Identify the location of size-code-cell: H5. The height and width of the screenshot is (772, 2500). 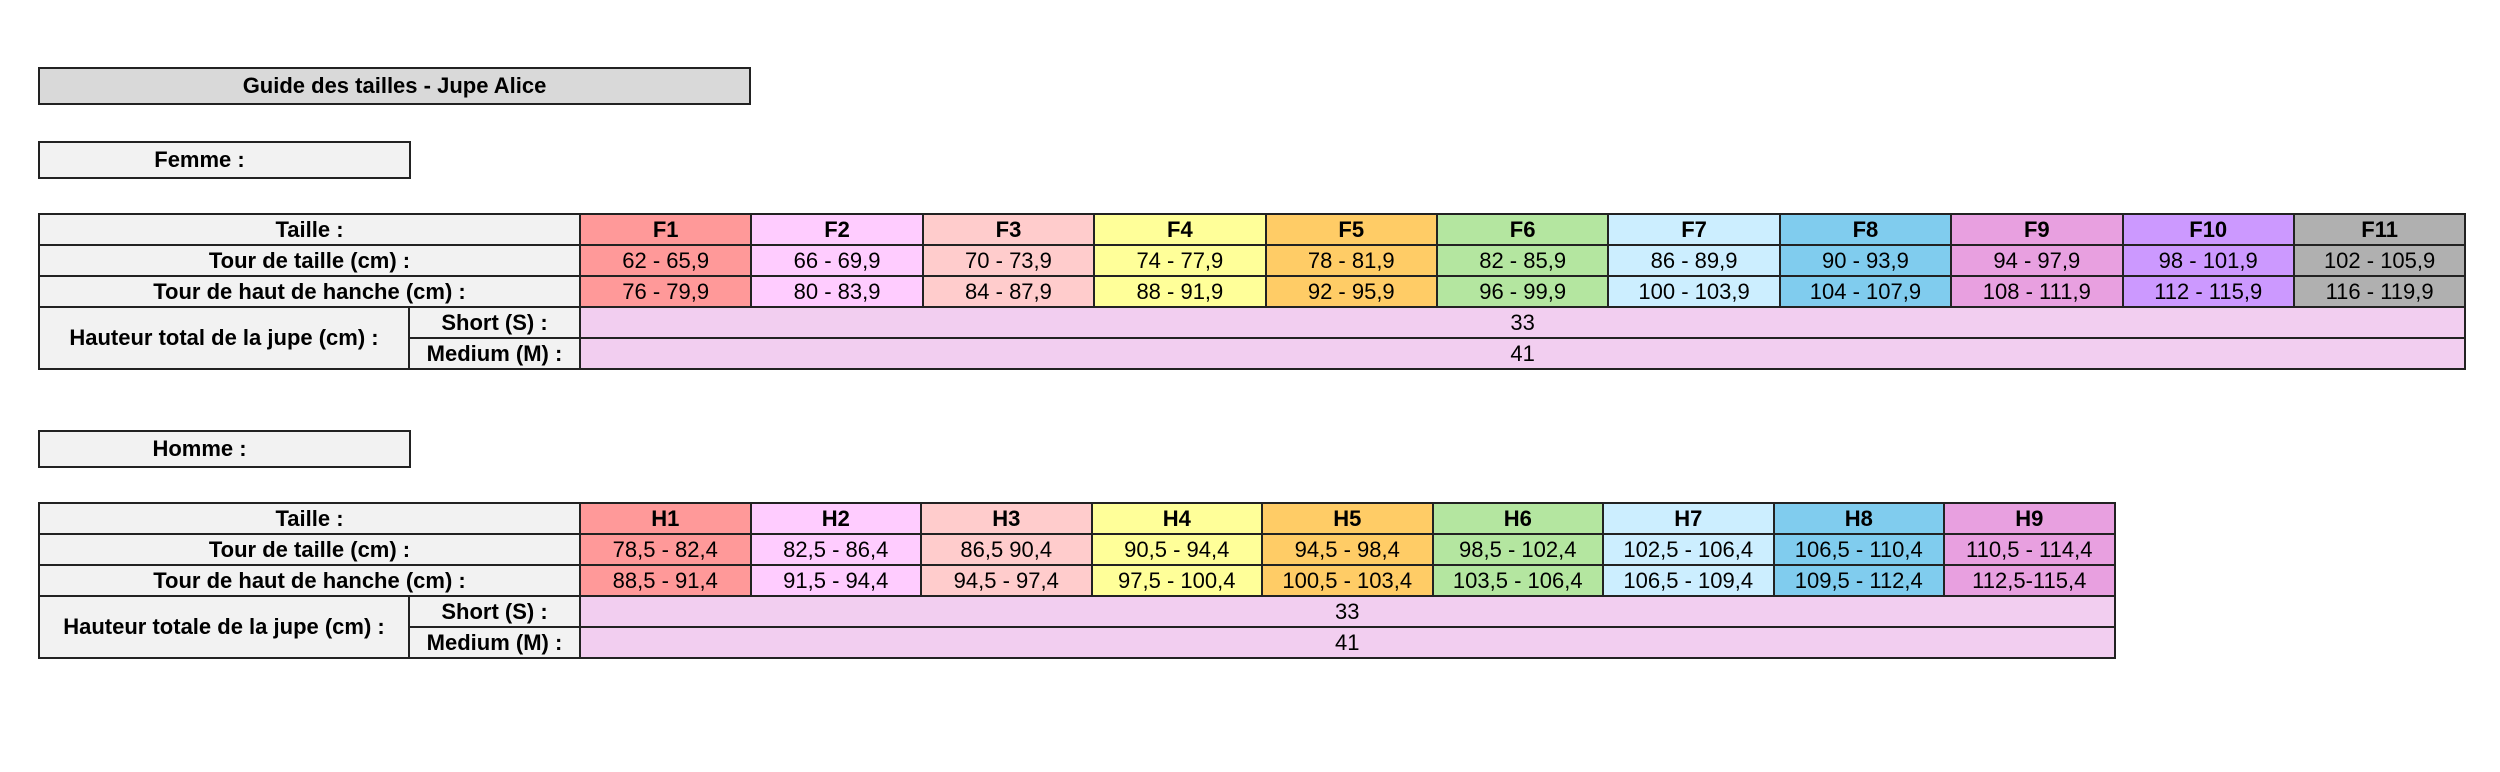
(1347, 518).